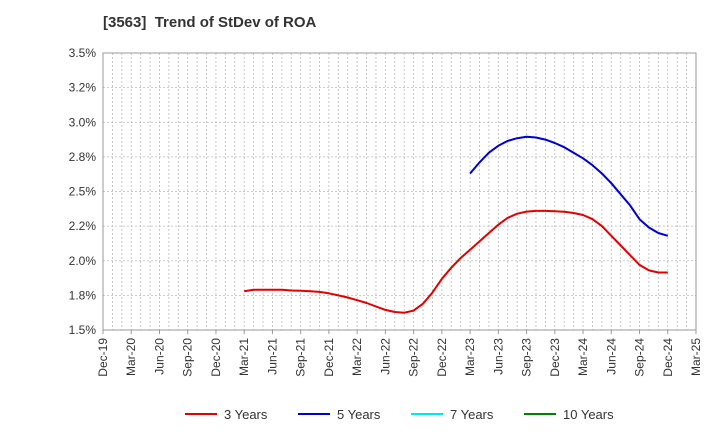  What do you see at coordinates (588, 414) in the screenshot?
I see `legend-label: 10 Years` at bounding box center [588, 414].